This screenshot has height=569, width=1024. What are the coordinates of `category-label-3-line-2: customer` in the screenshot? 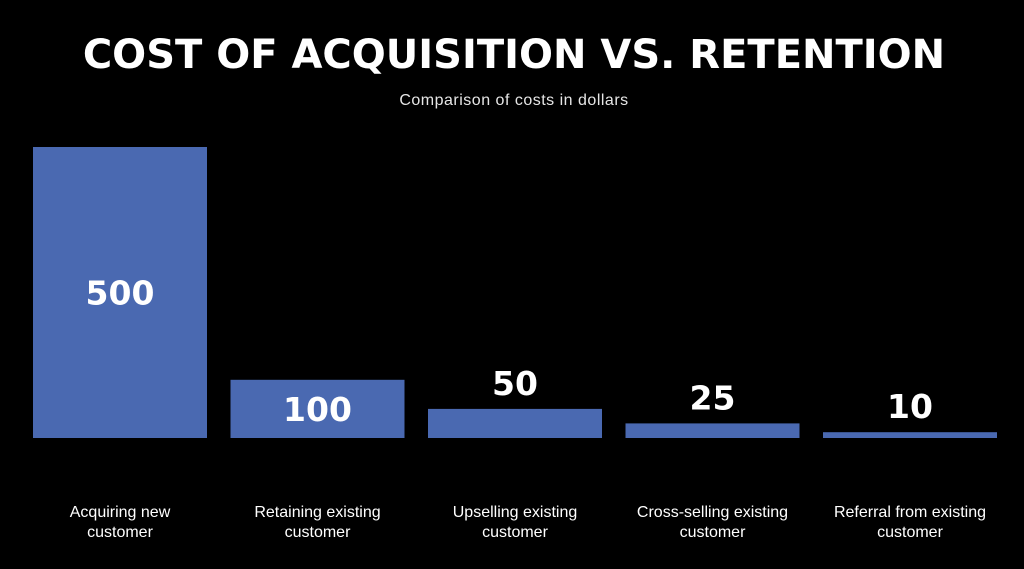 It's located at (515, 532).